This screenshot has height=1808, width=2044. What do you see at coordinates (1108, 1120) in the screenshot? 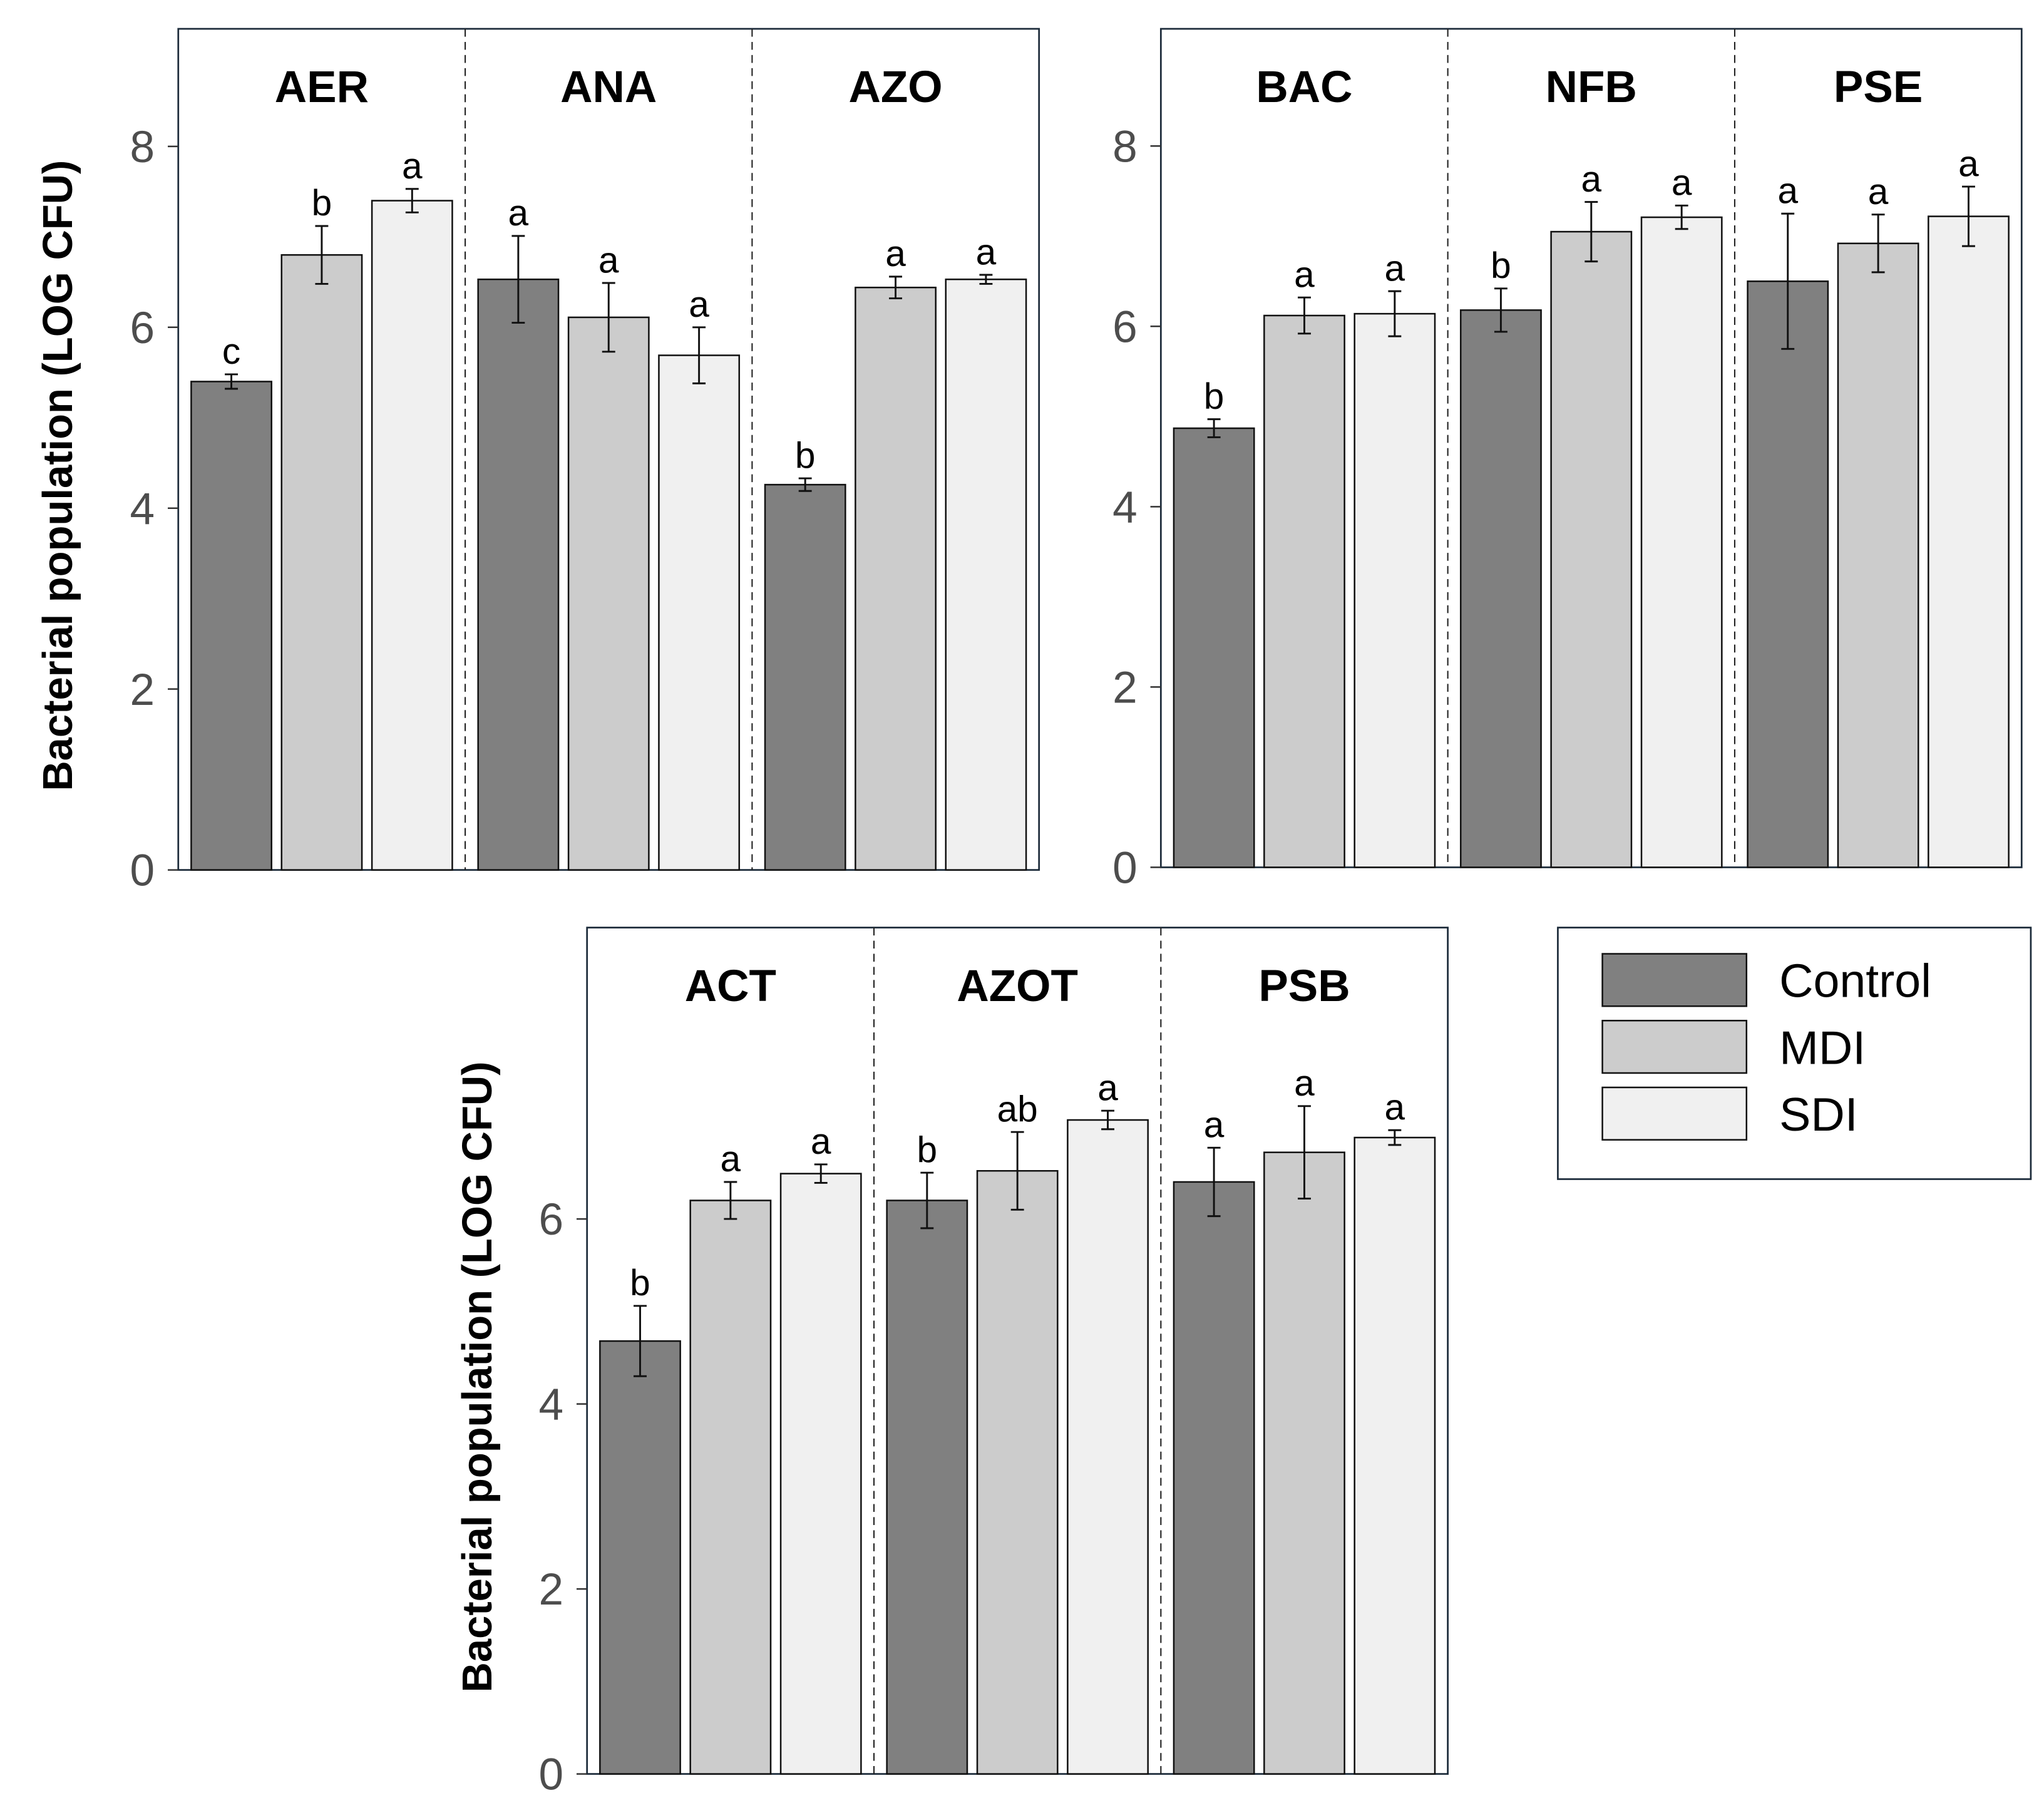
I see `error-bar-azot-sdi` at bounding box center [1108, 1120].